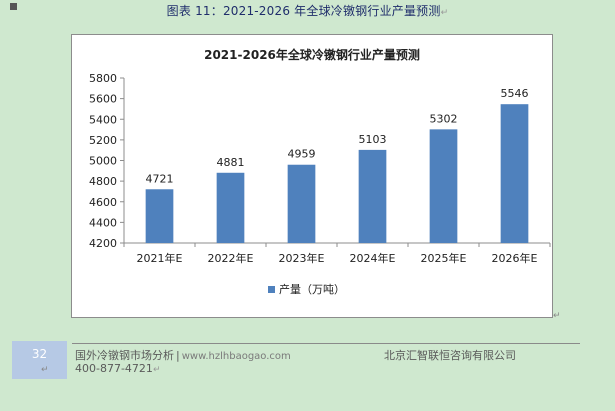 This screenshot has width=615, height=411. What do you see at coordinates (103, 243) in the screenshot?
I see `y-tick-label: 4200` at bounding box center [103, 243].